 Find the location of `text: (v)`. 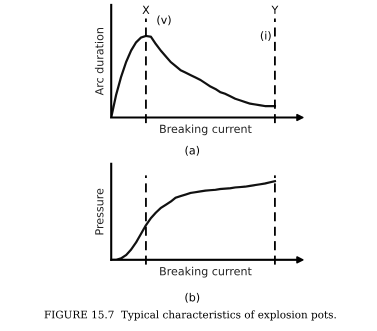

text: (v) is located at coordinates (164, 20).